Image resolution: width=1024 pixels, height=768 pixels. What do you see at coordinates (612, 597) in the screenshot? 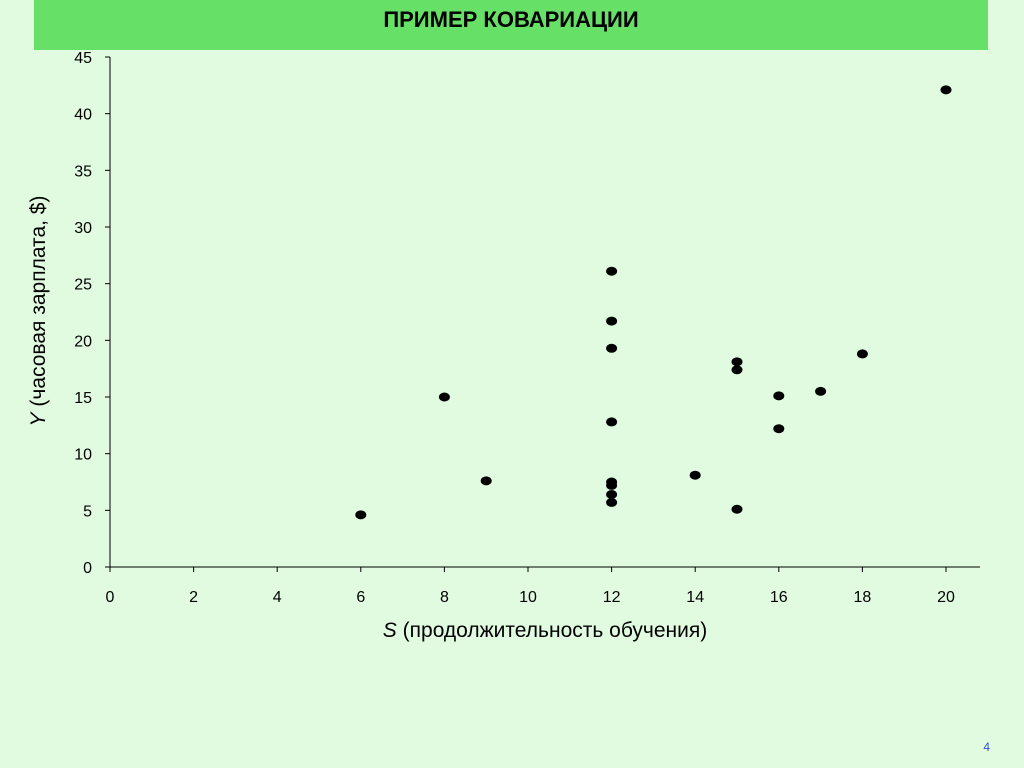
I see `x-tick-label: 12` at bounding box center [612, 597].